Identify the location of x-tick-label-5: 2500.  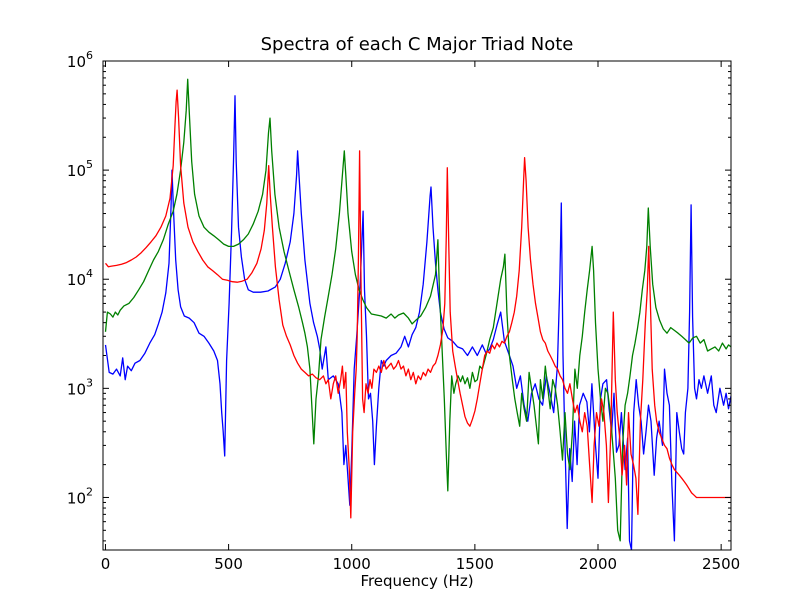
(721, 564).